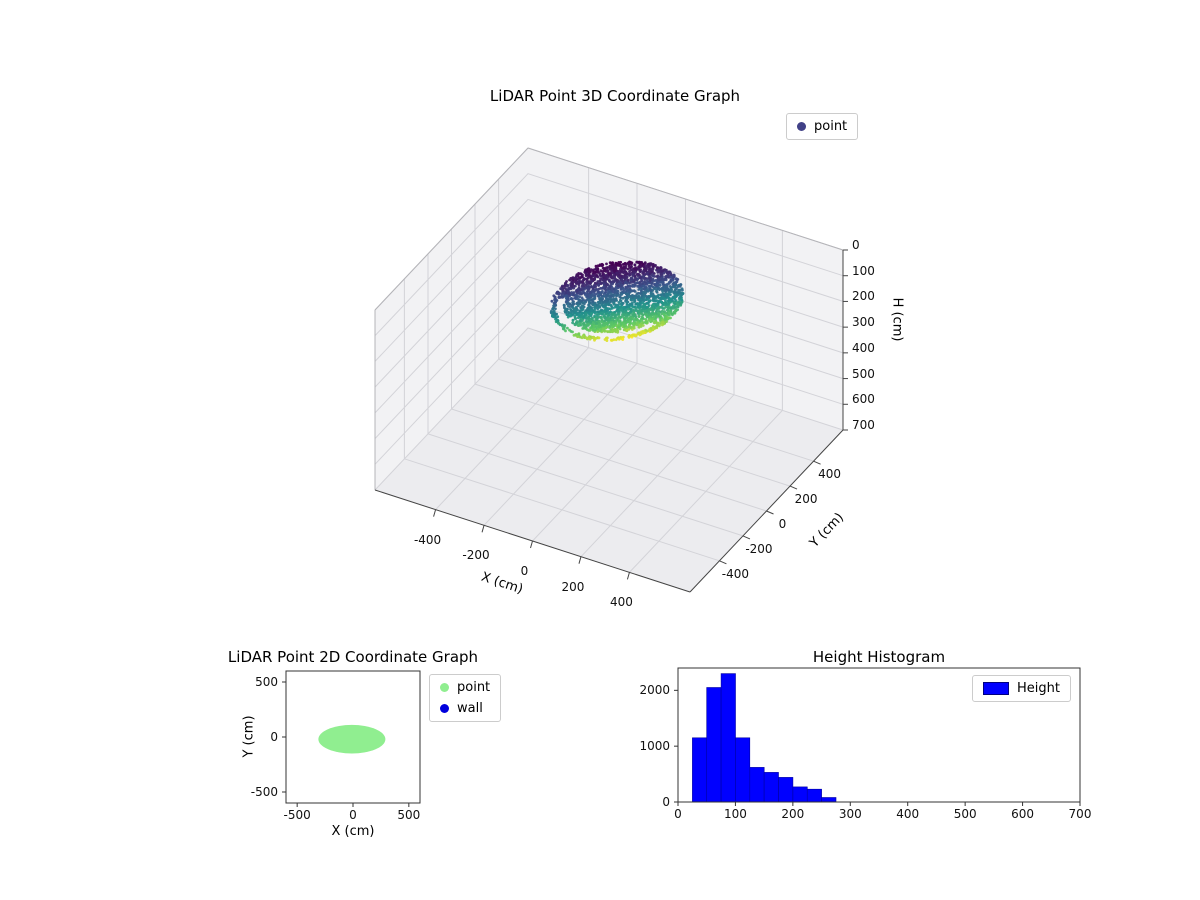  What do you see at coordinates (573, 586) in the screenshot?
I see `plot3d-x-tick-label: 200` at bounding box center [573, 586].